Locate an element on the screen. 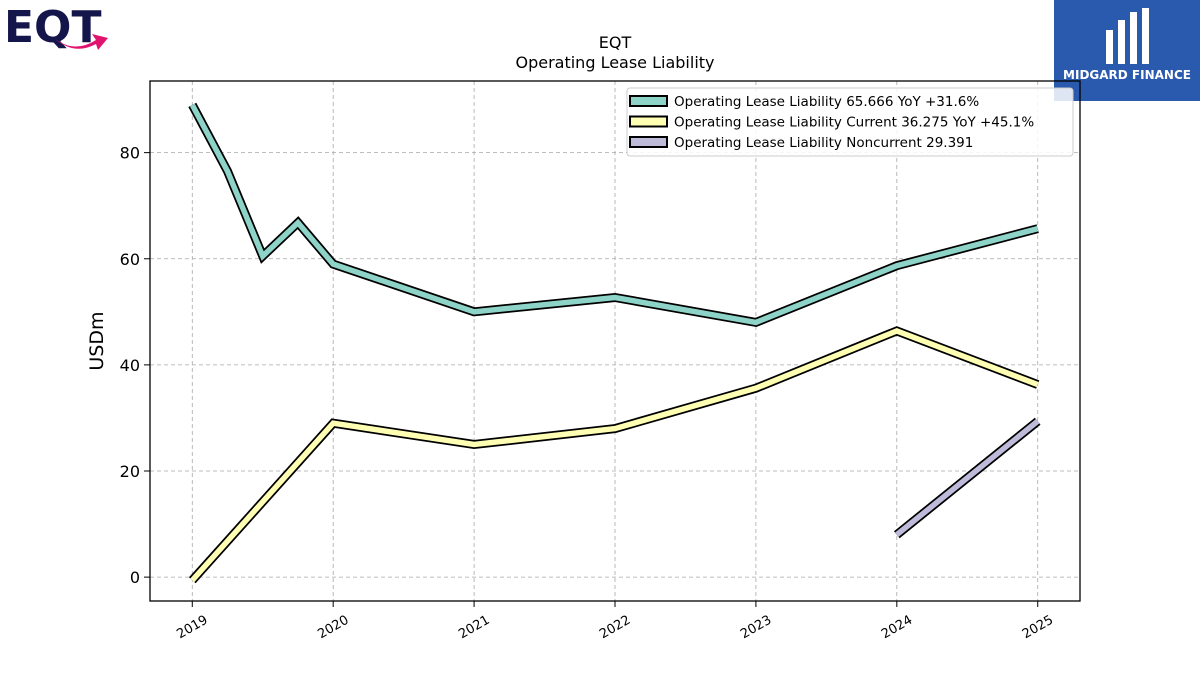 This screenshot has height=675, width=1200. legend-box is located at coordinates (850, 122).